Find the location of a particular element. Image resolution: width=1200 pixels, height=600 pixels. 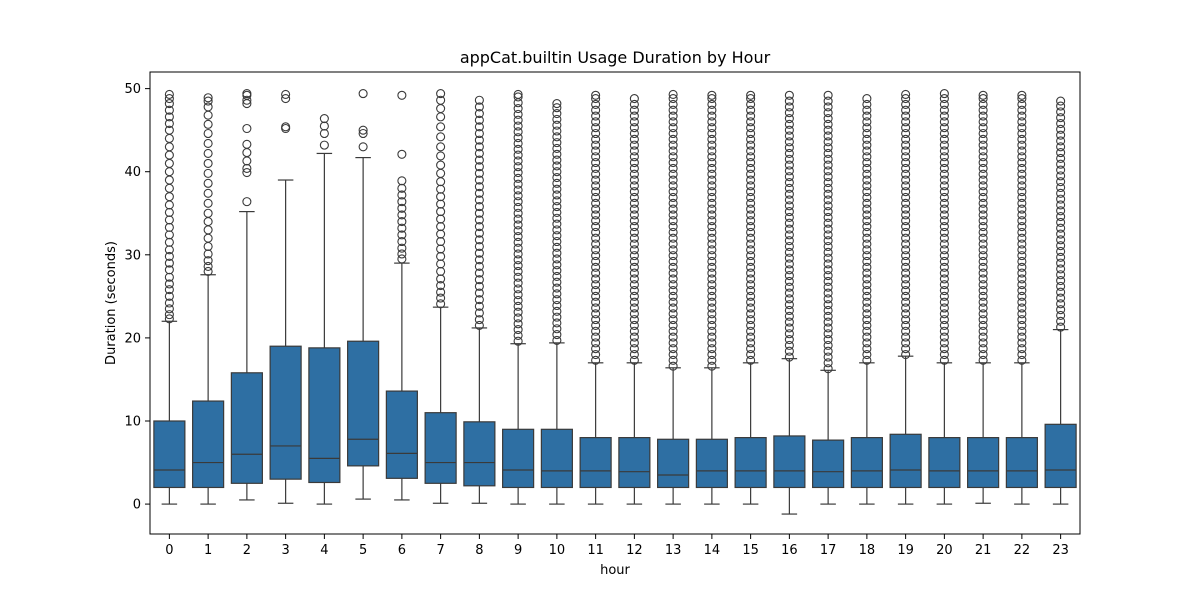

x-tick-label: 8 is located at coordinates (479, 550).